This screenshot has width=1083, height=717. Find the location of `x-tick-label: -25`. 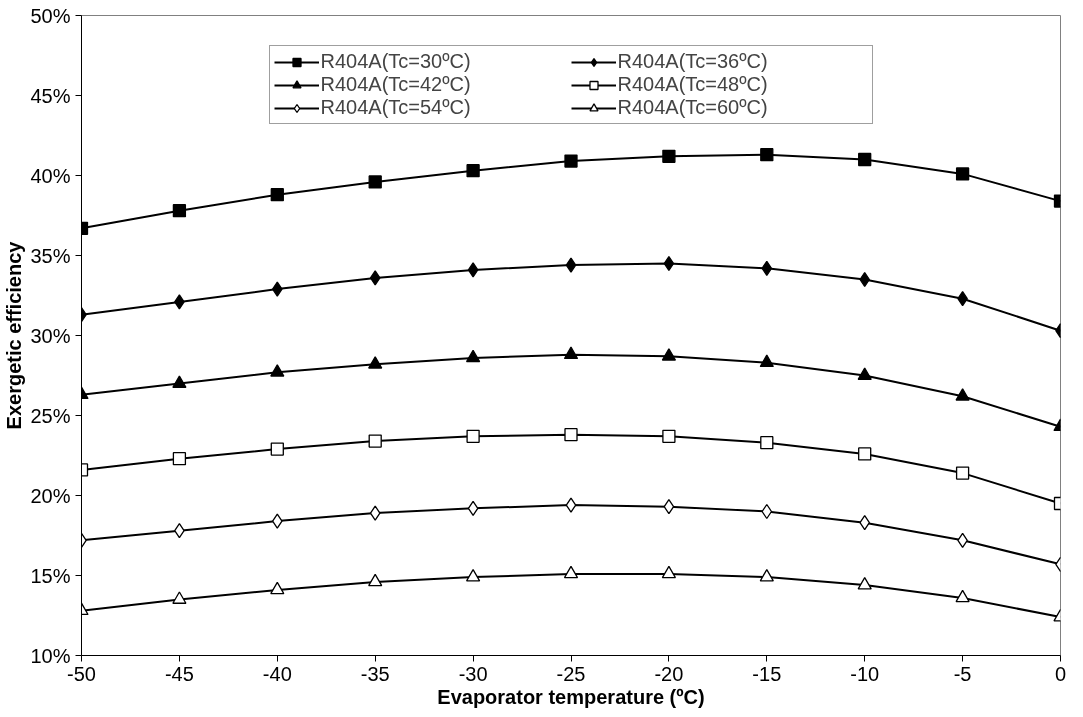

x-tick-label: -25 is located at coordinates (571, 673).